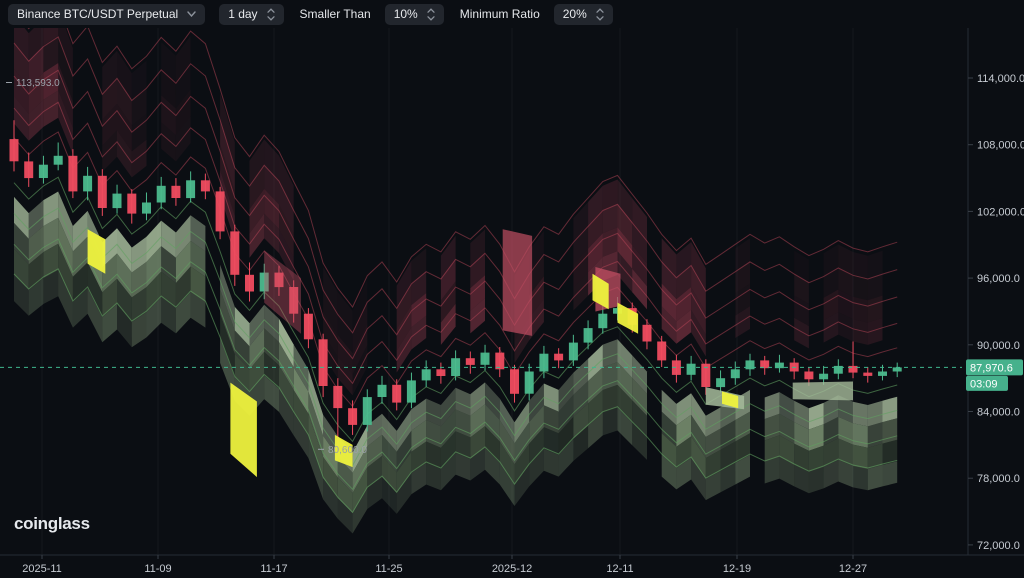 The width and height of the screenshot is (1024, 578). Describe the element at coordinates (583, 14) in the screenshot. I see `minimum-ratio-stepper: 20%` at that location.